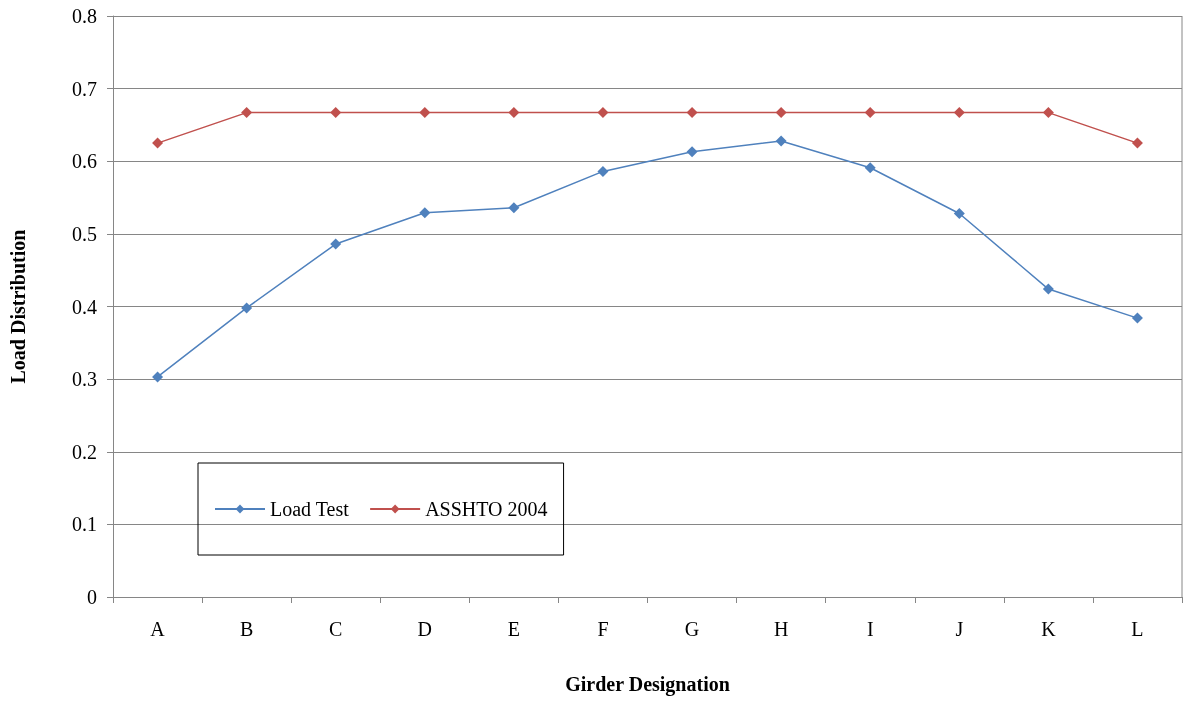 Image resolution: width=1184 pixels, height=705 pixels. I want to click on y-axis-title: Load Distribution, so click(18, 306).